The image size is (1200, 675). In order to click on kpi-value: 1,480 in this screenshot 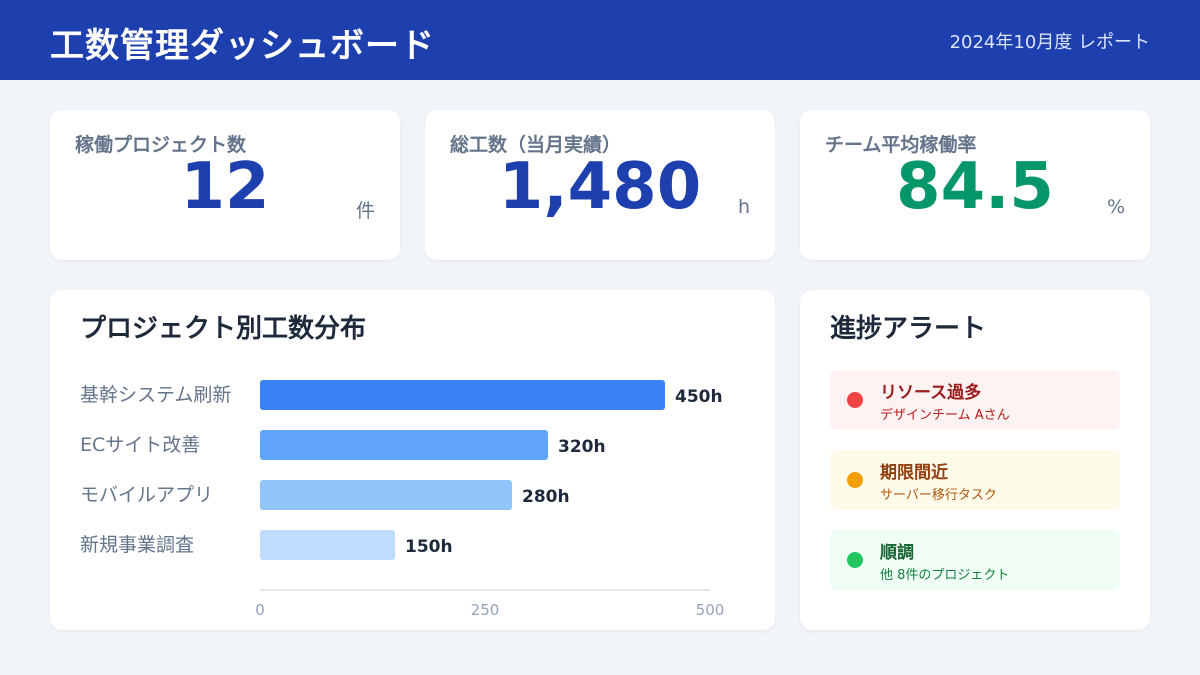, I will do `click(600, 187)`.